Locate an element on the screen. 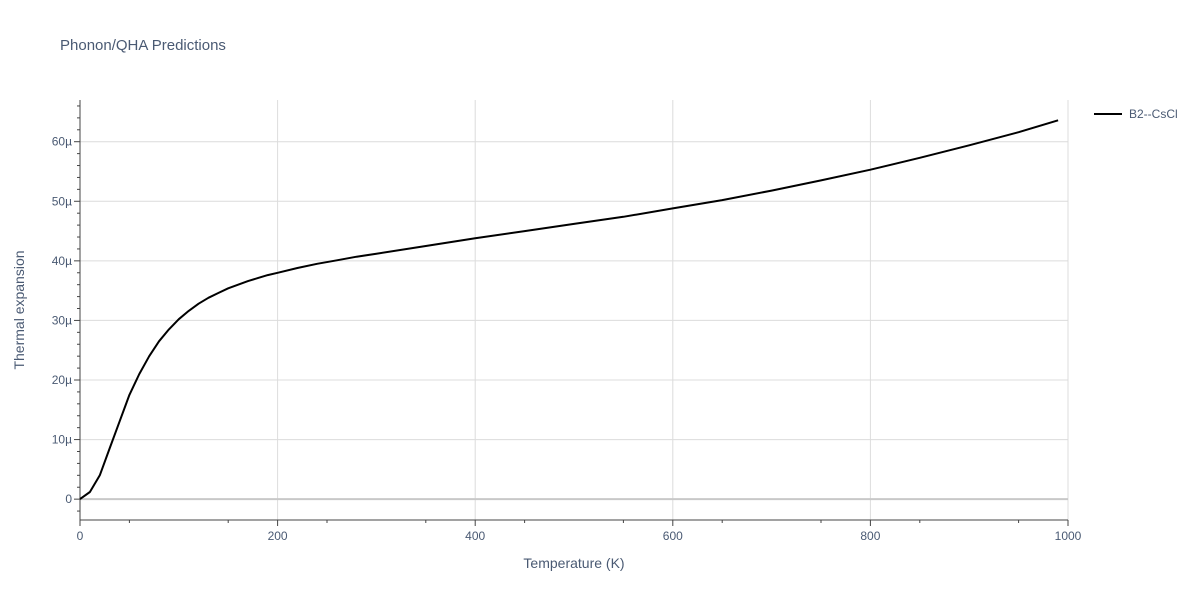 The height and width of the screenshot is (600, 1200). y-tick-label: 40µ is located at coordinates (62, 261).